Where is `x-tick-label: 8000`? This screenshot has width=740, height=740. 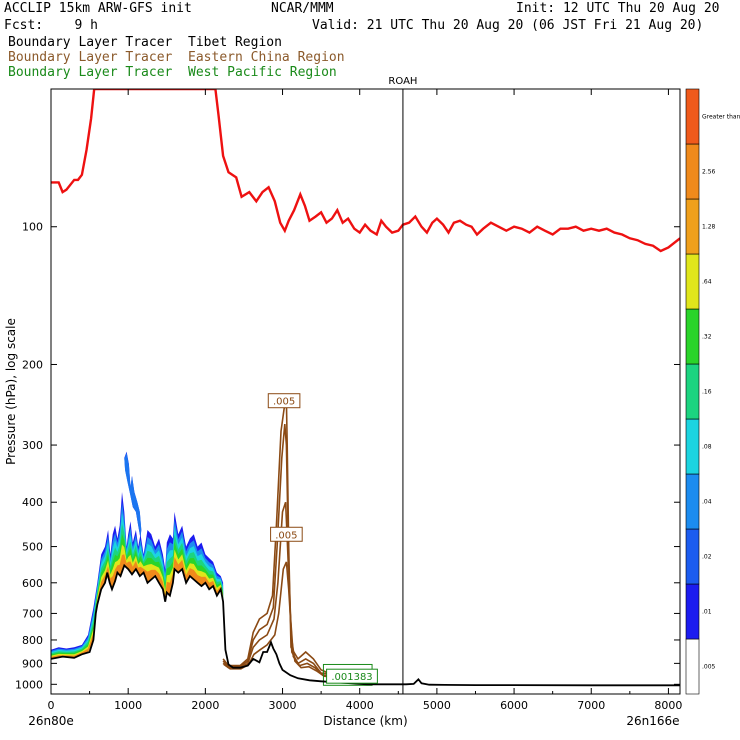
x-tick-label: 8000 is located at coordinates (668, 705).